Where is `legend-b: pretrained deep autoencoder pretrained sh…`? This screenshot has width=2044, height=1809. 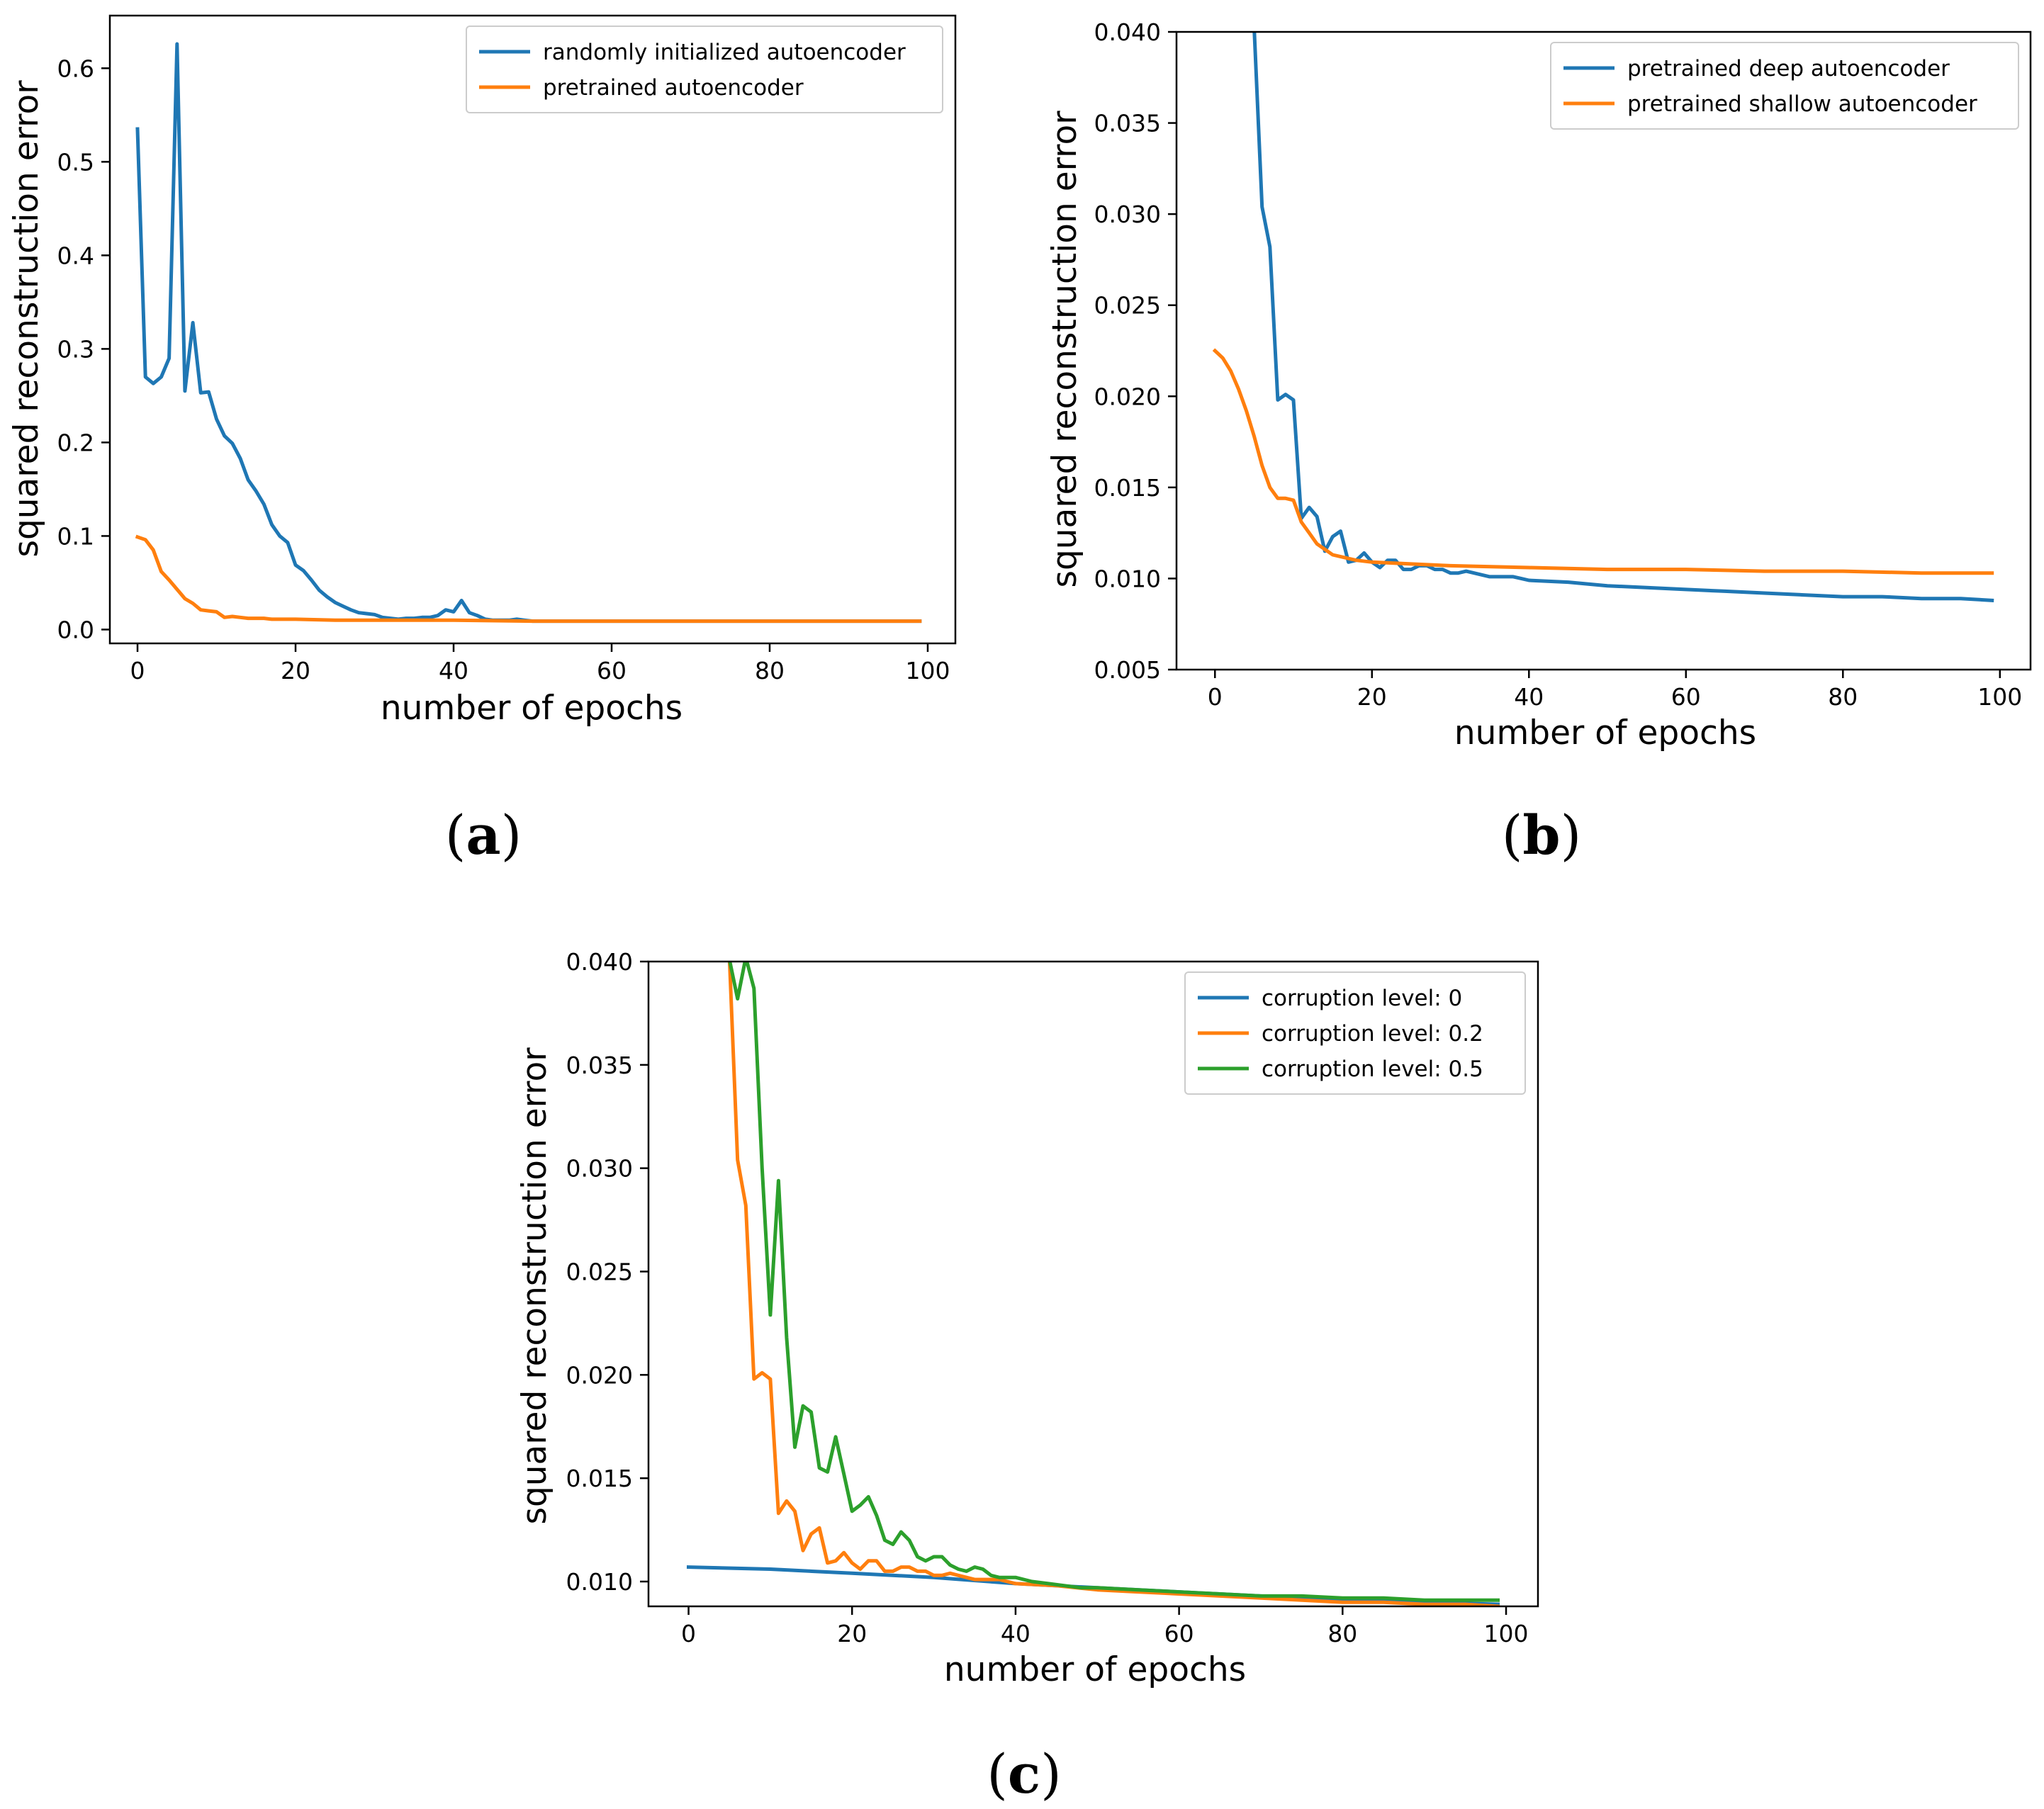
legend-b: pretrained deep autoencoder pretrained sh… is located at coordinates (1785, 86).